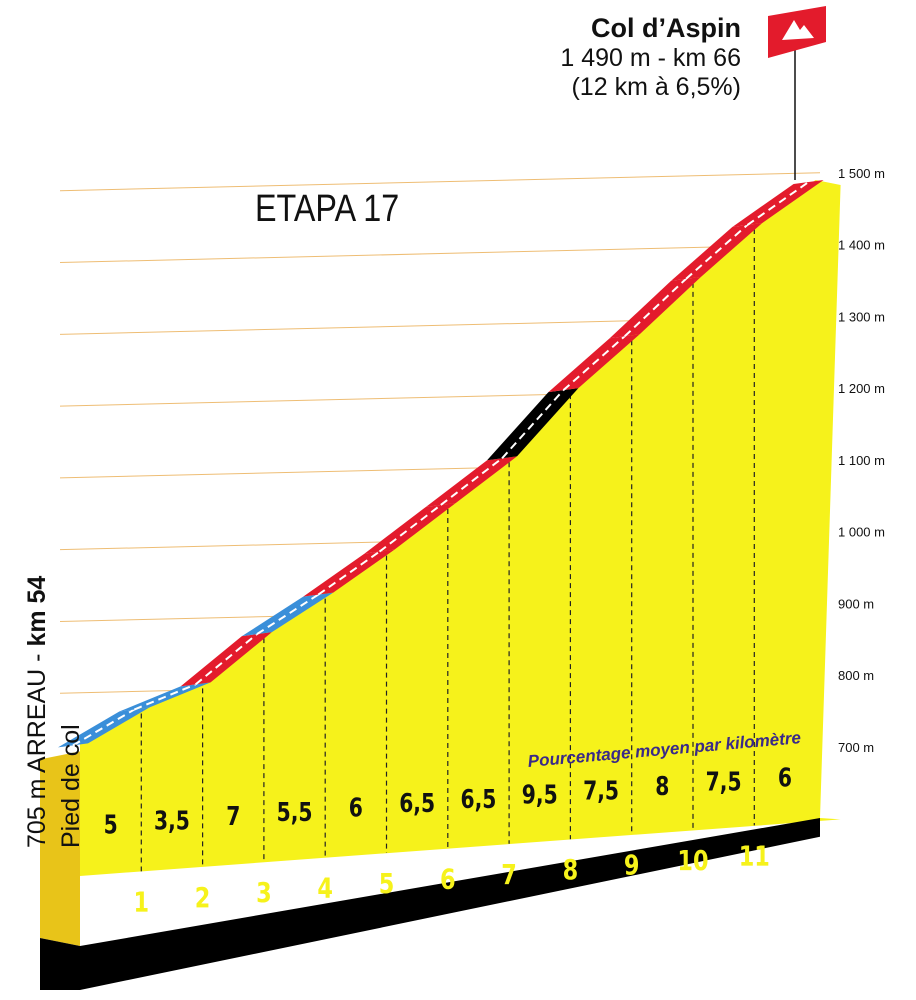  Describe the element at coordinates (172, 821) in the screenshot. I see `gradient-label: 3,5` at that location.